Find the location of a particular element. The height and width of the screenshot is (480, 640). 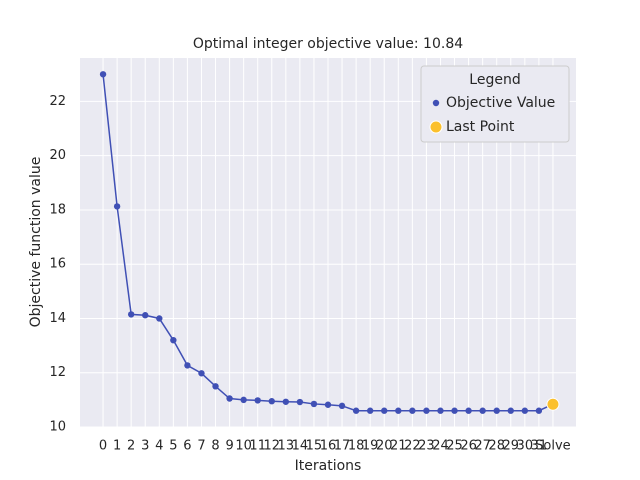

x-tick-label: 7 is located at coordinates (201, 446).